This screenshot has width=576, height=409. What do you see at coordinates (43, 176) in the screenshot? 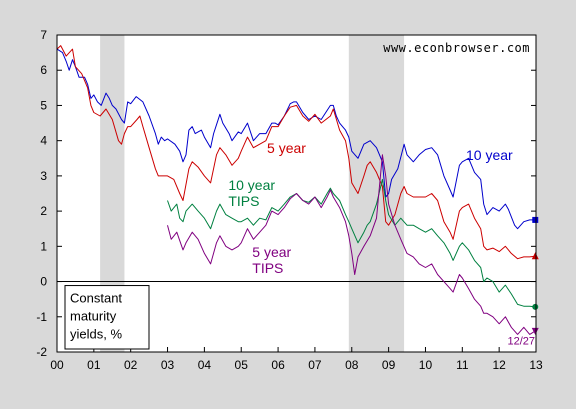
I see `y-tick-label: 3` at bounding box center [43, 176].